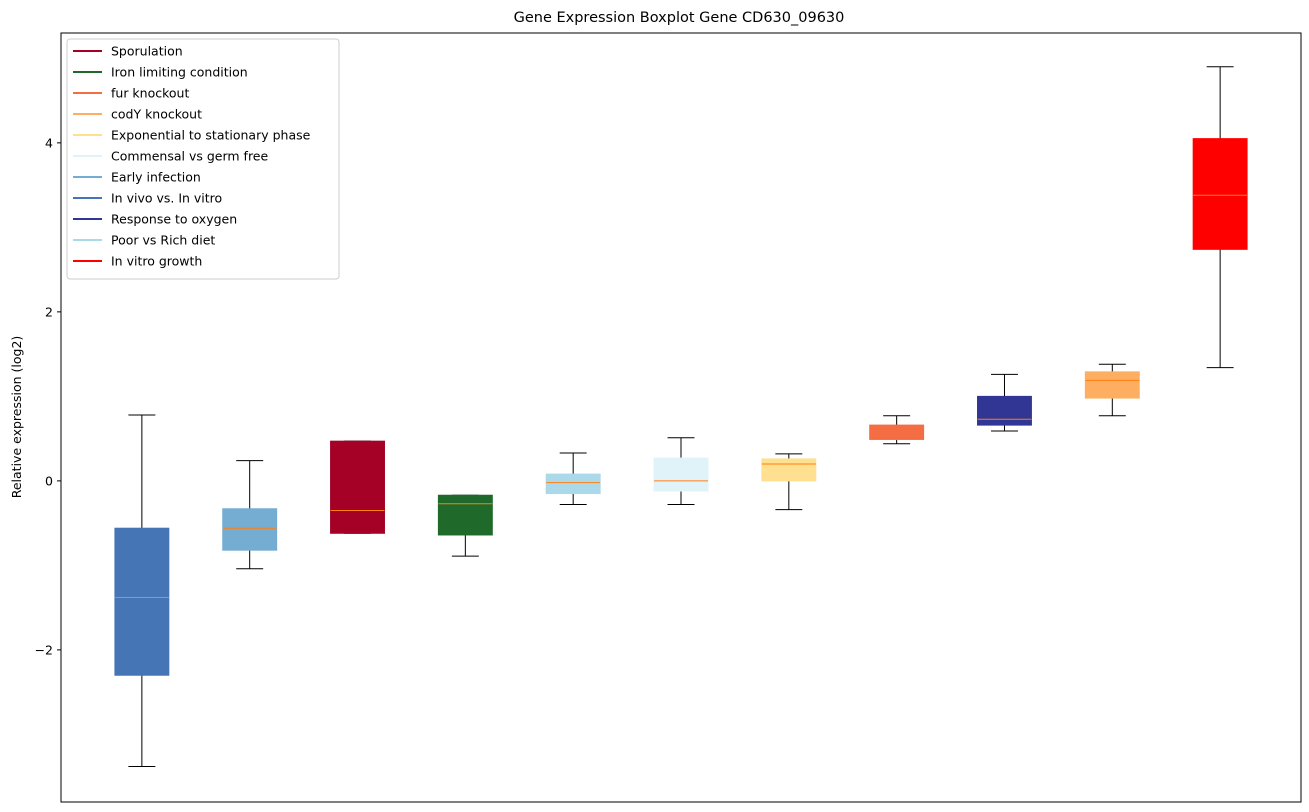 Image resolution: width=1309 pixels, height=812 pixels. I want to click on legend-item: In vivo vs. In vitro, so click(147, 198).